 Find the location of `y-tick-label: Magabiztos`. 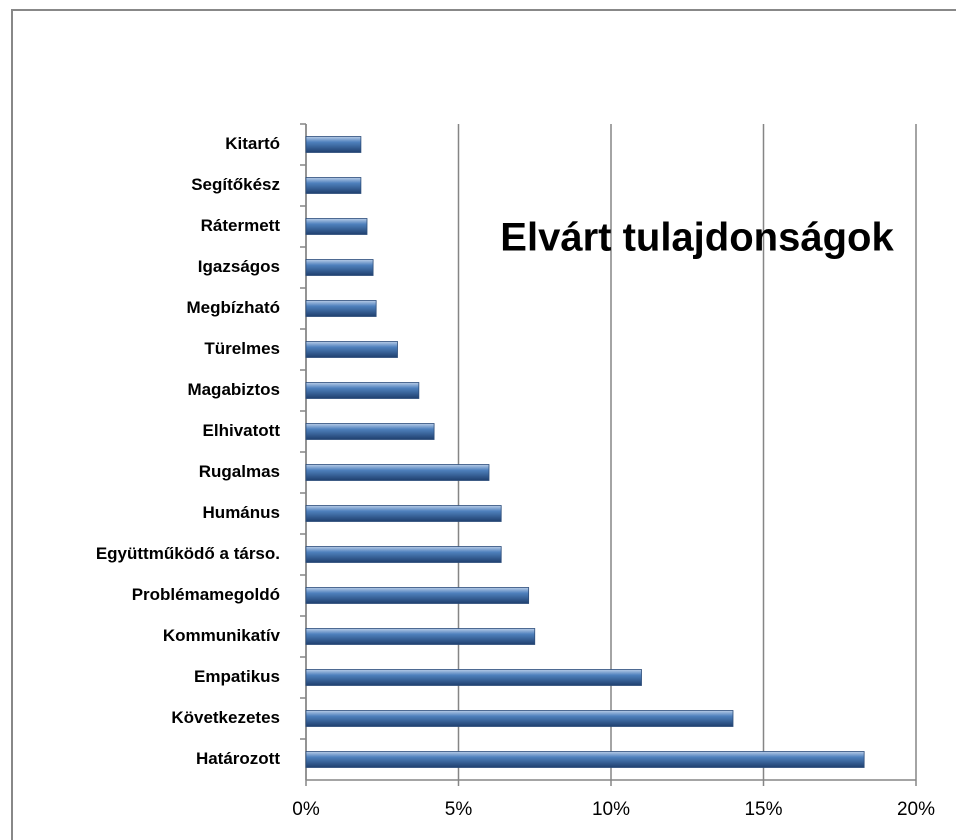

y-tick-label: Magabiztos is located at coordinates (233, 389).